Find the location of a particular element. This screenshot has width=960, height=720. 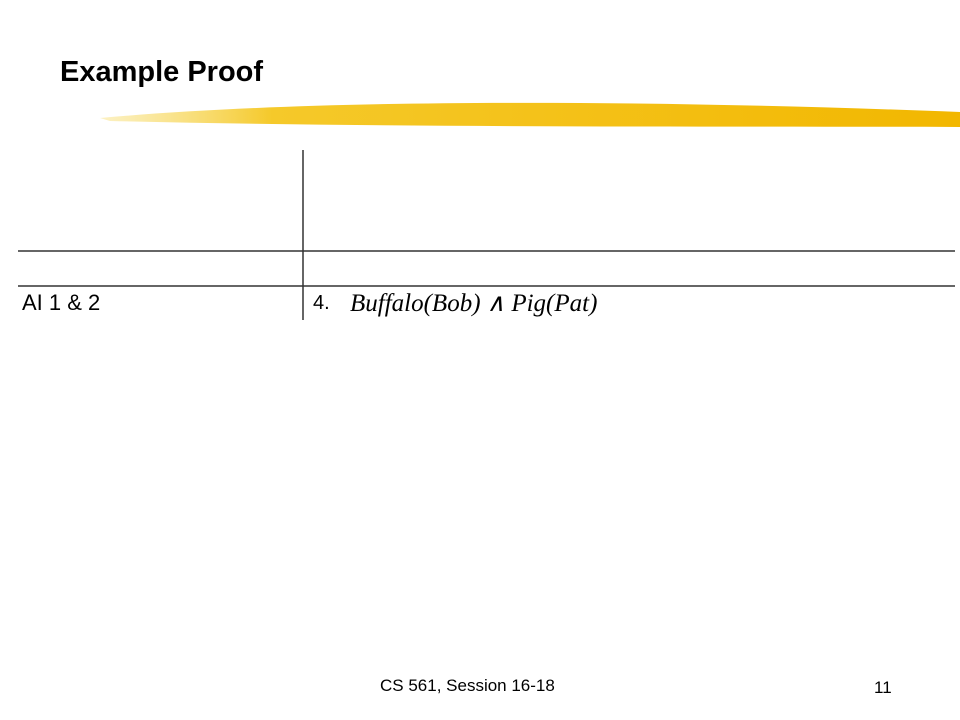

footer-course: CS 561, Session 16-18 is located at coordinates (467, 685).